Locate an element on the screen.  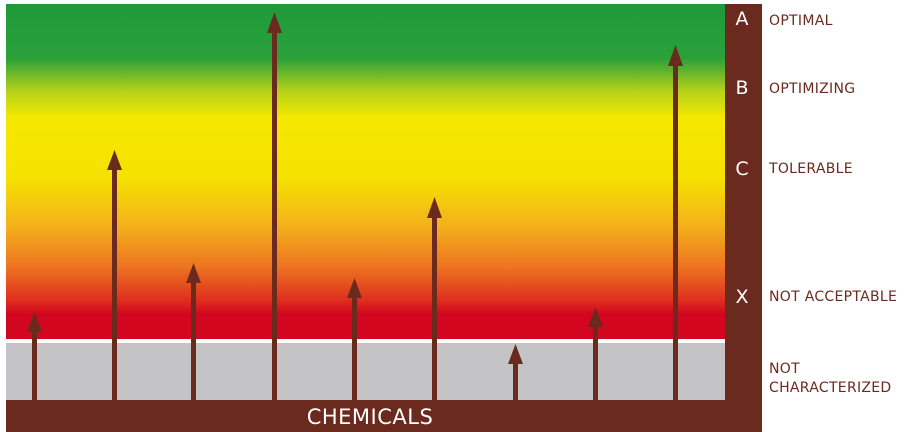
not-characterized-band is located at coordinates (365, 370).